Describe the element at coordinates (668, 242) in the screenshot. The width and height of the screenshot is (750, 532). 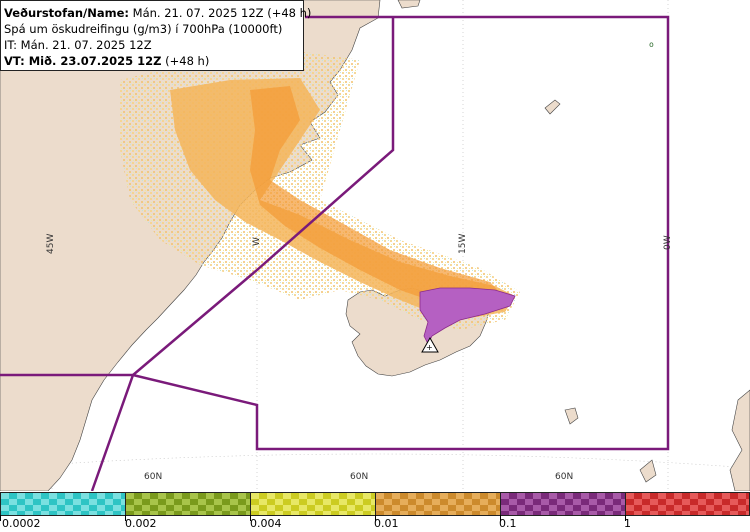
I see `lon-label-0w: 0W` at that location.